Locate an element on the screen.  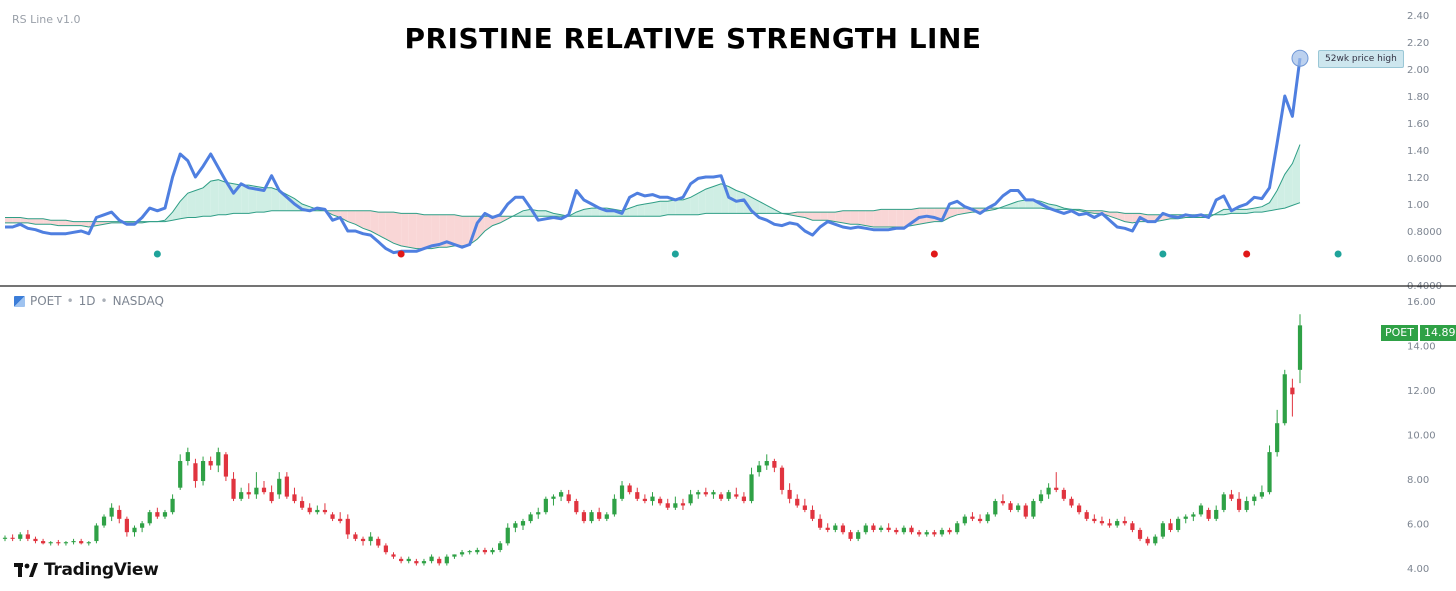
symbol-ticker: POET is located at coordinates (46, 301).